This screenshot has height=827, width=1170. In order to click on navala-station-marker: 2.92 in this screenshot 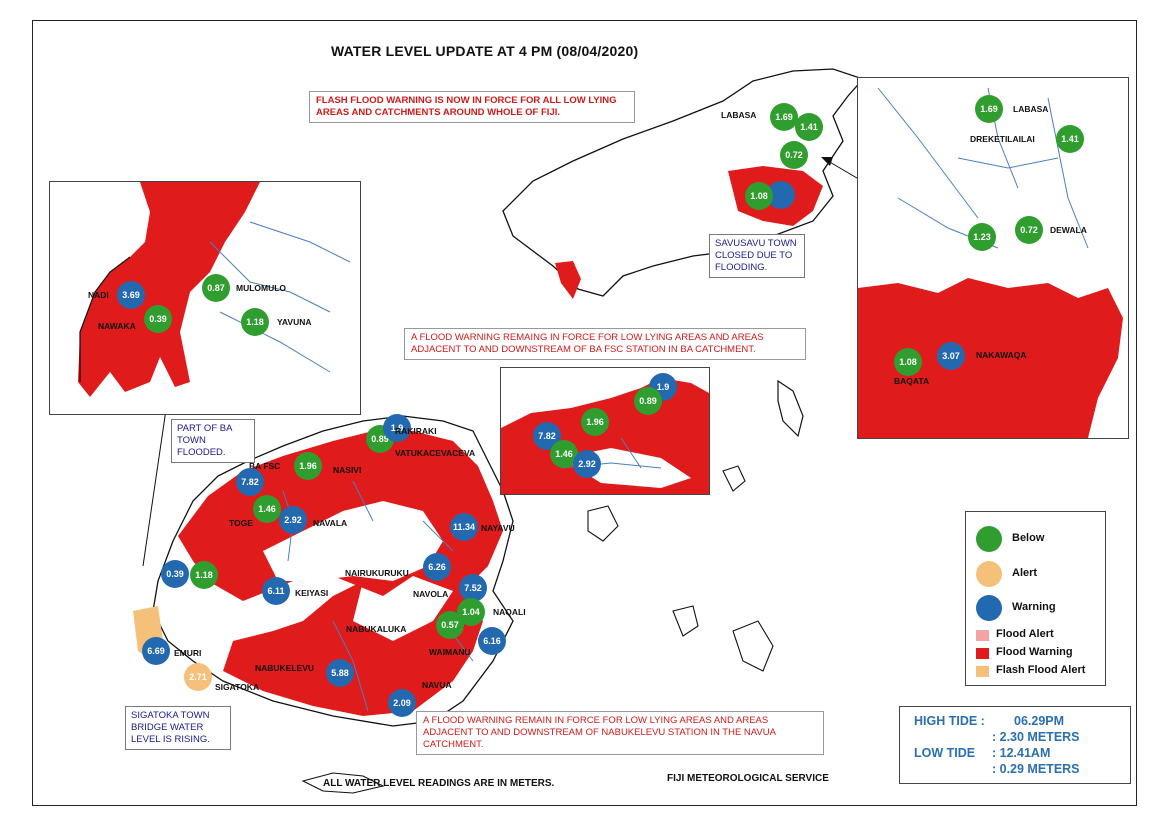, I will do `click(293, 520)`.